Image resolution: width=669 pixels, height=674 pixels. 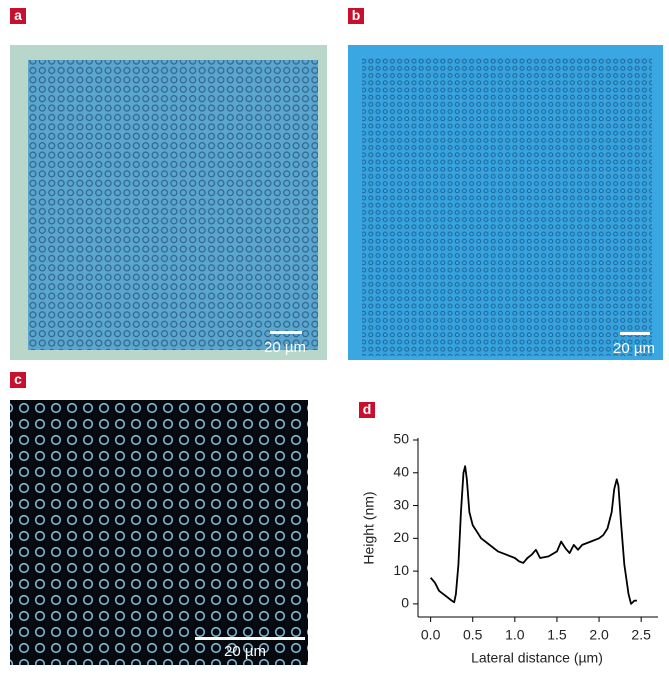 I want to click on panel-label: c, so click(x=18, y=379).